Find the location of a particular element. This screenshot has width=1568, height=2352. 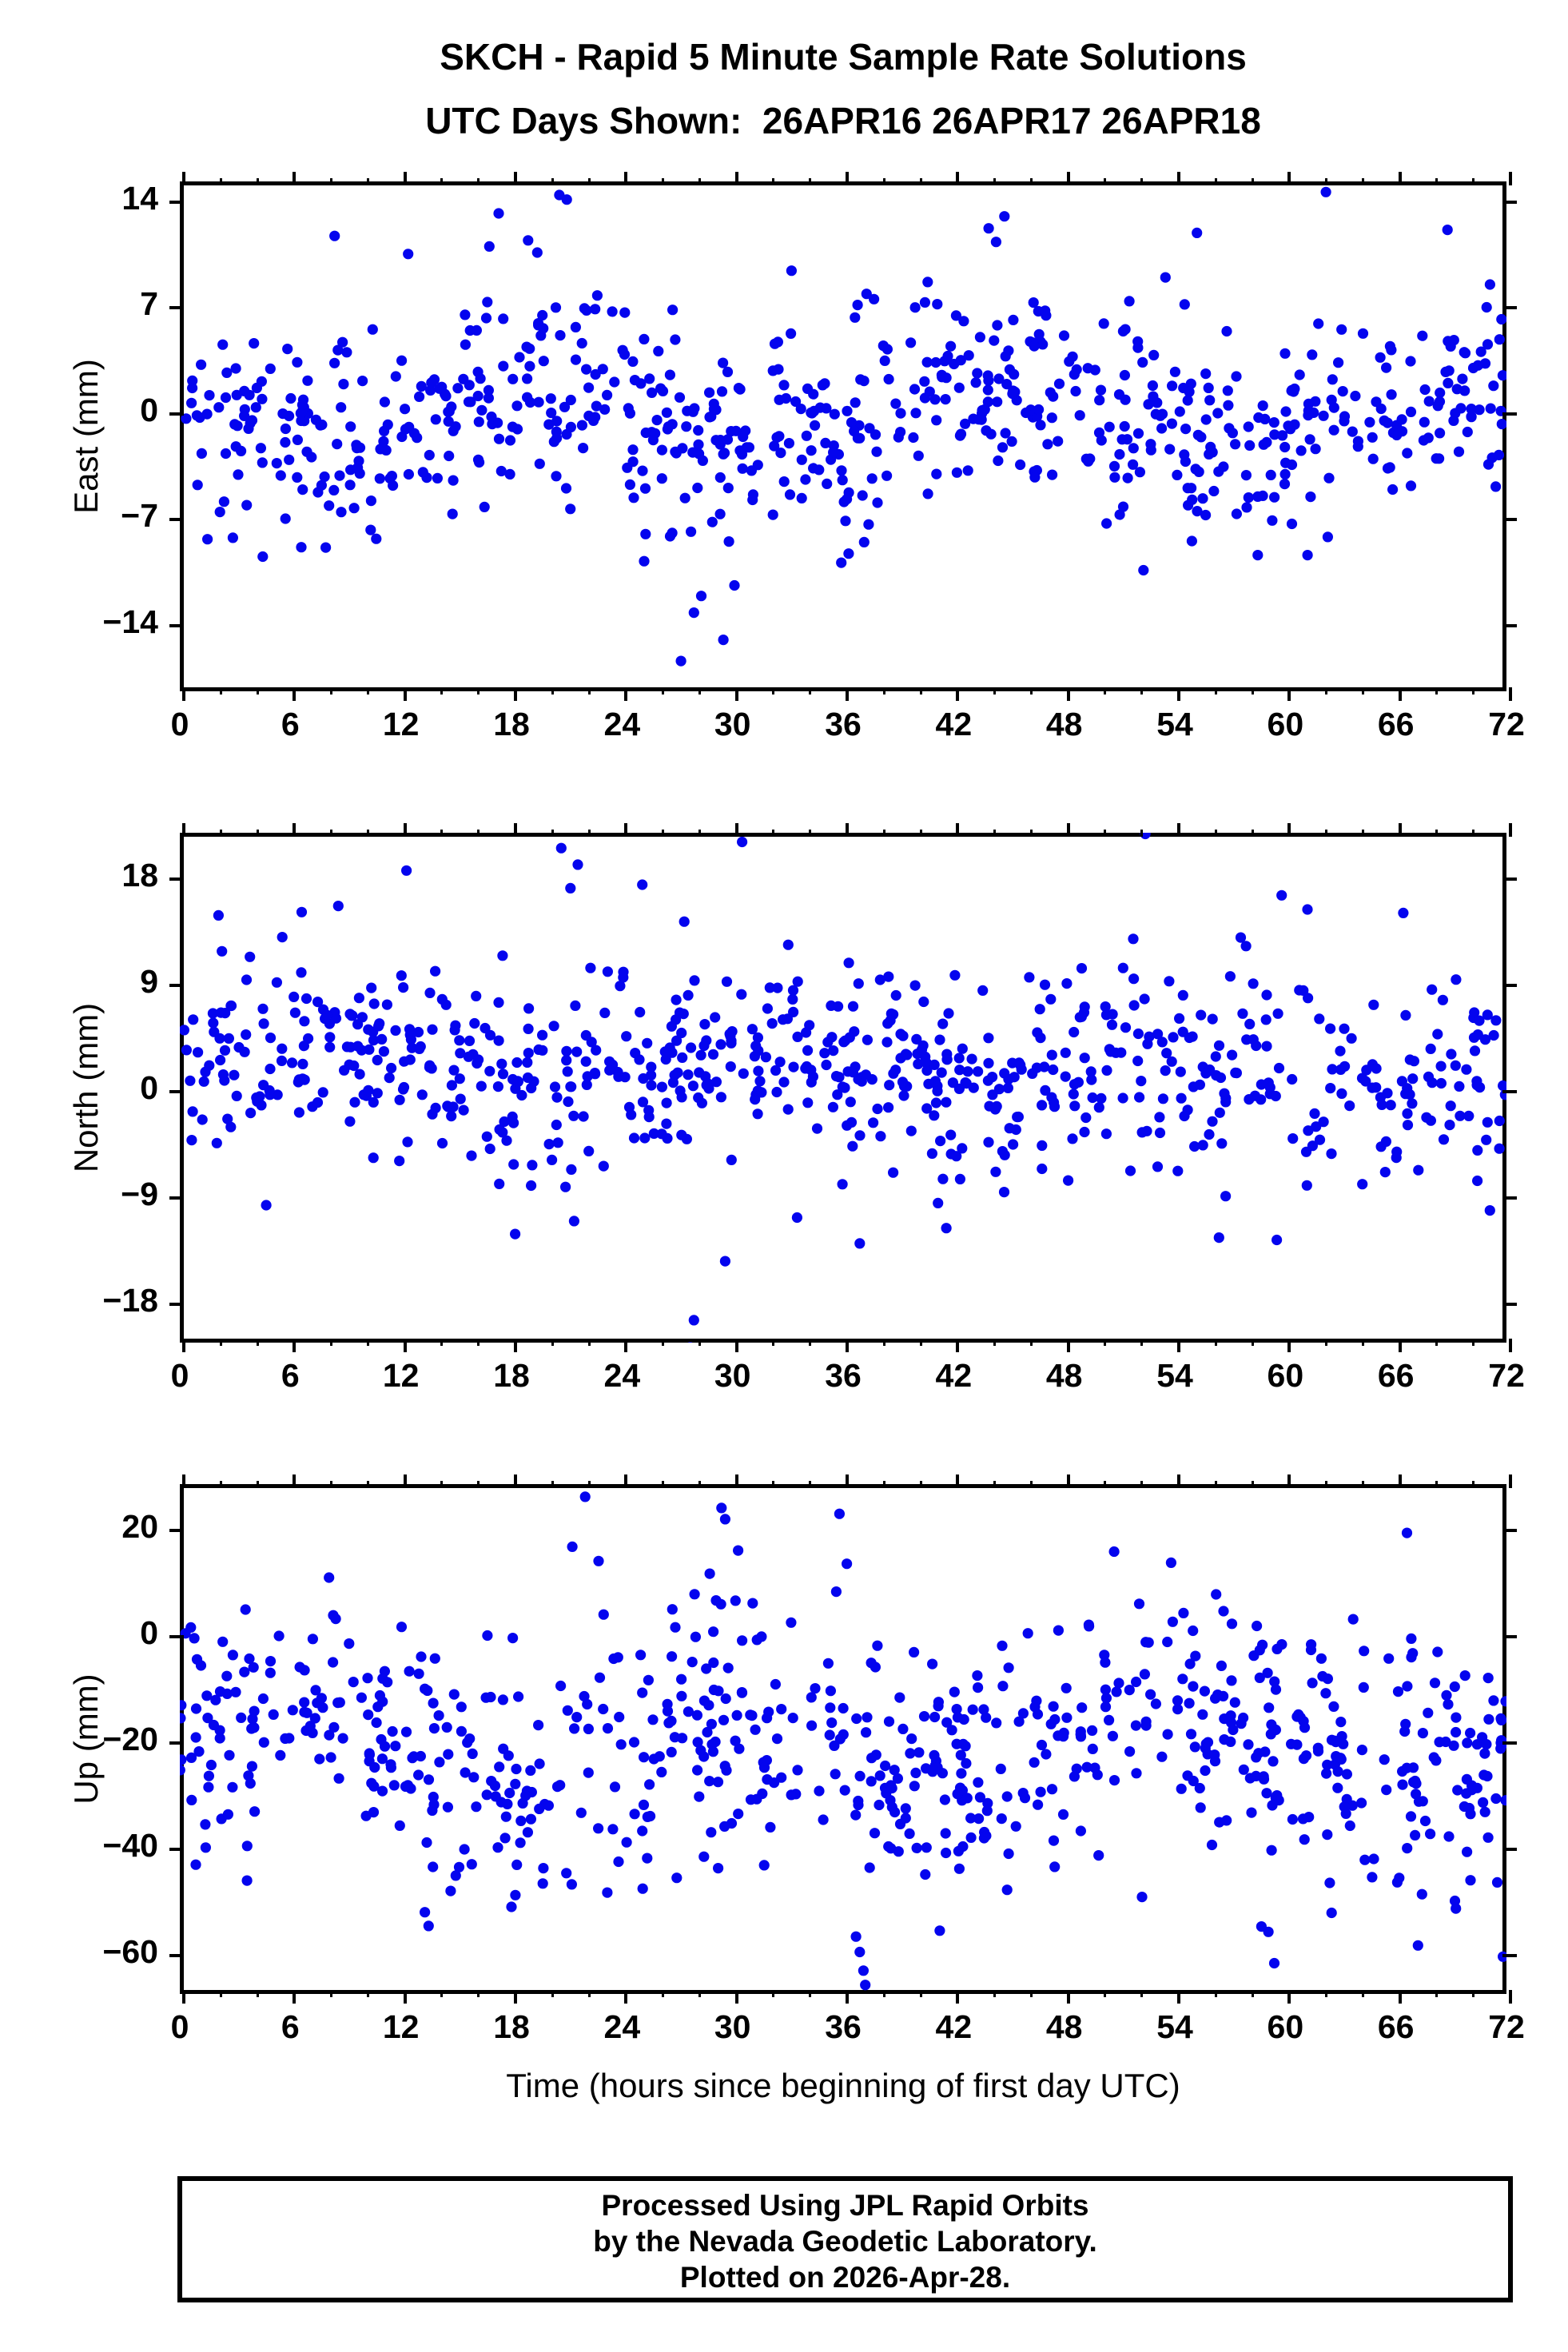

x-tick-label: 54 is located at coordinates (1174, 1375).